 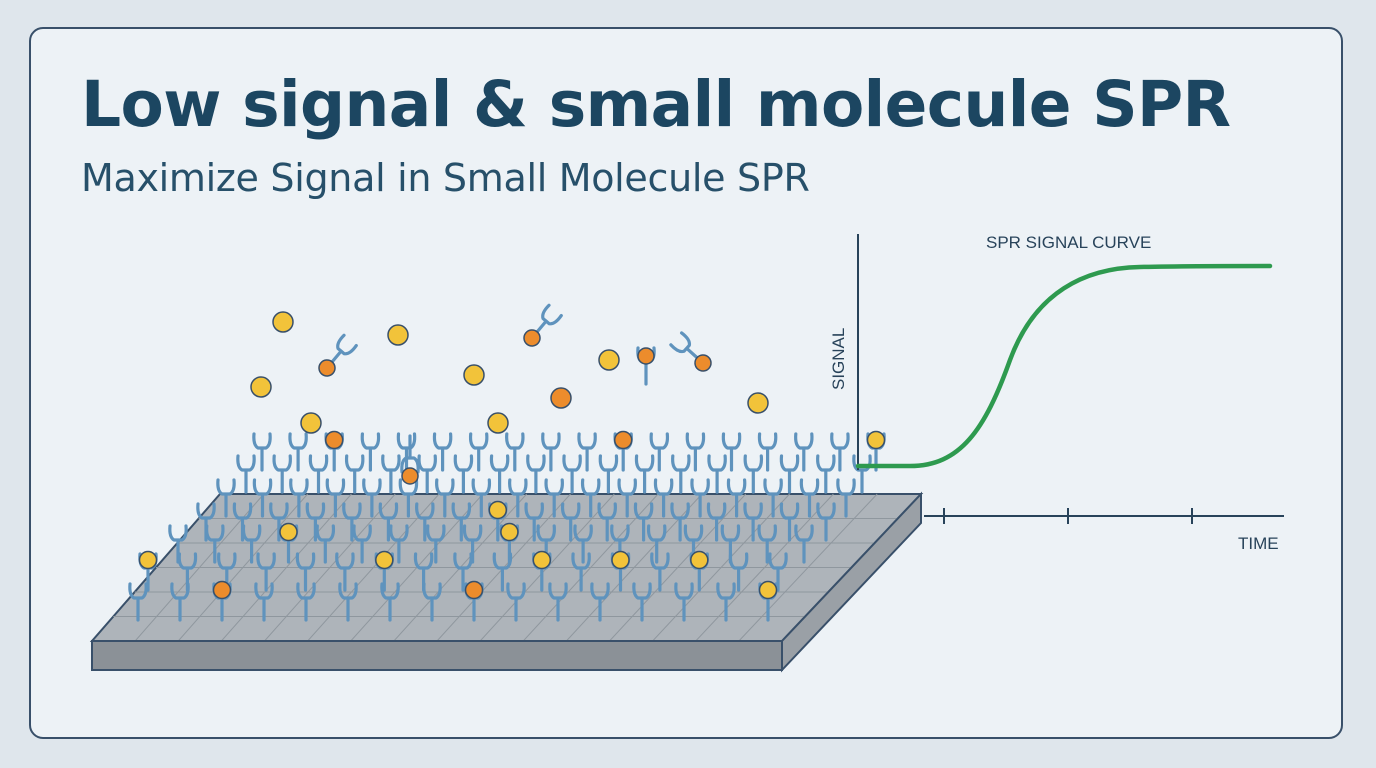 I want to click on y-axis-label: SIGNAL, so click(x=838, y=359).